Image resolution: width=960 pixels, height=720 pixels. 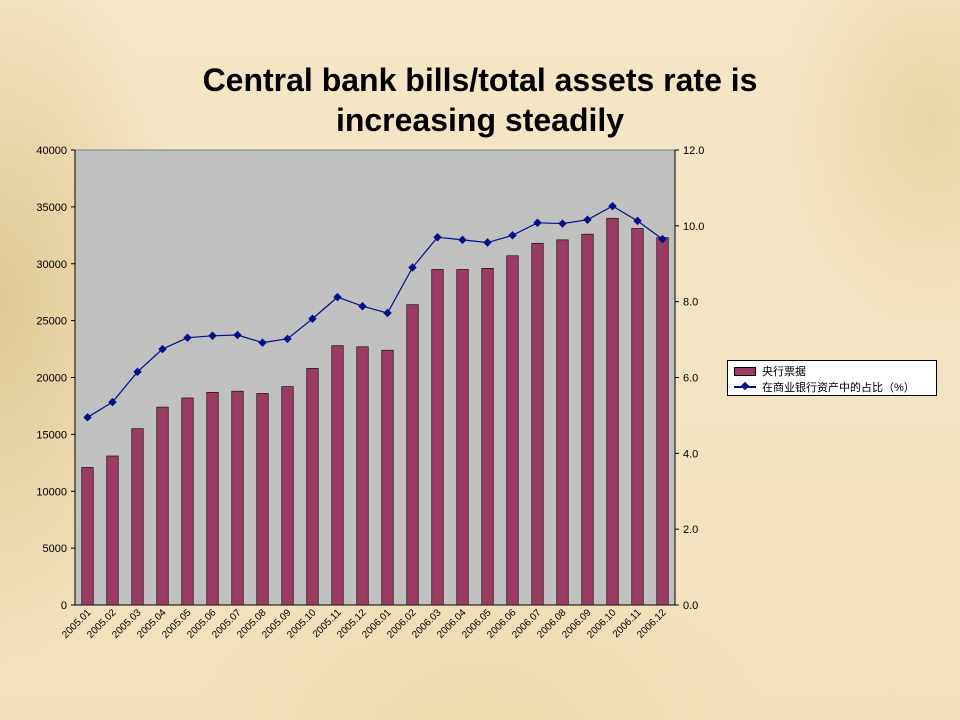 I want to click on left-axis-tick-label: 5000, so click(x=55, y=549).